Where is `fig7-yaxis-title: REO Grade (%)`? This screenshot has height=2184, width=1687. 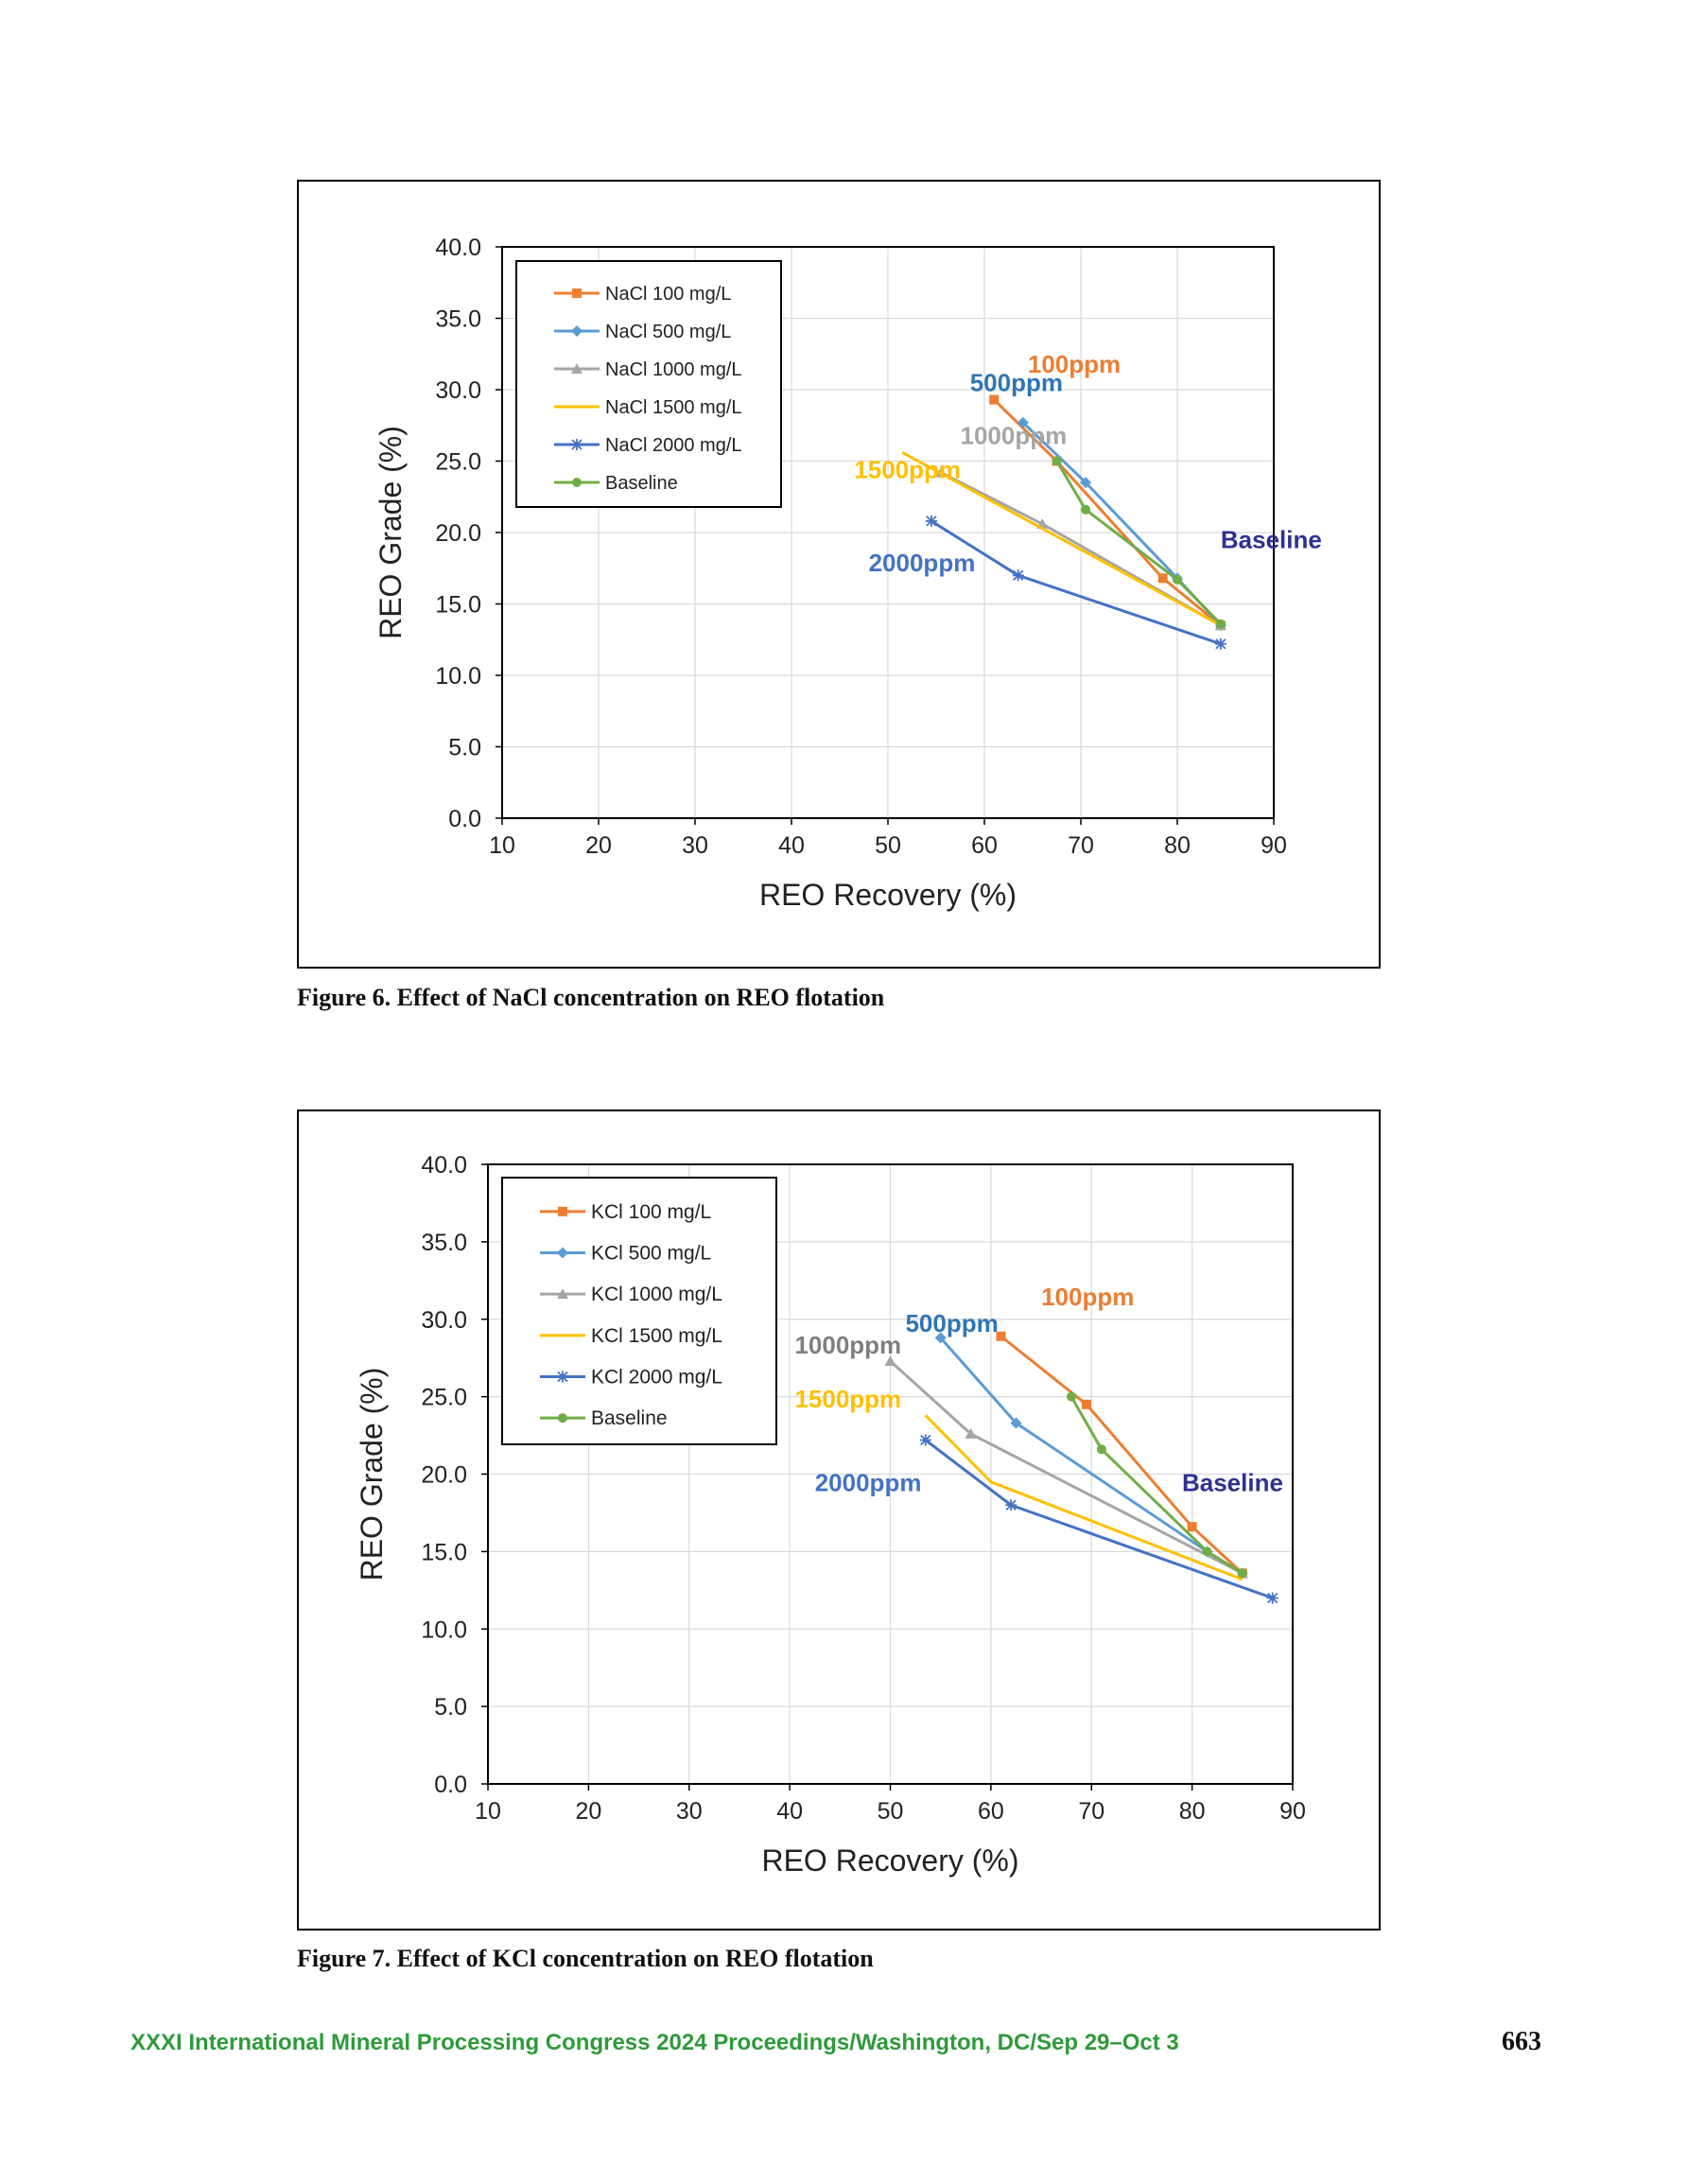
fig7-yaxis-title: REO Grade (%) is located at coordinates (372, 1474).